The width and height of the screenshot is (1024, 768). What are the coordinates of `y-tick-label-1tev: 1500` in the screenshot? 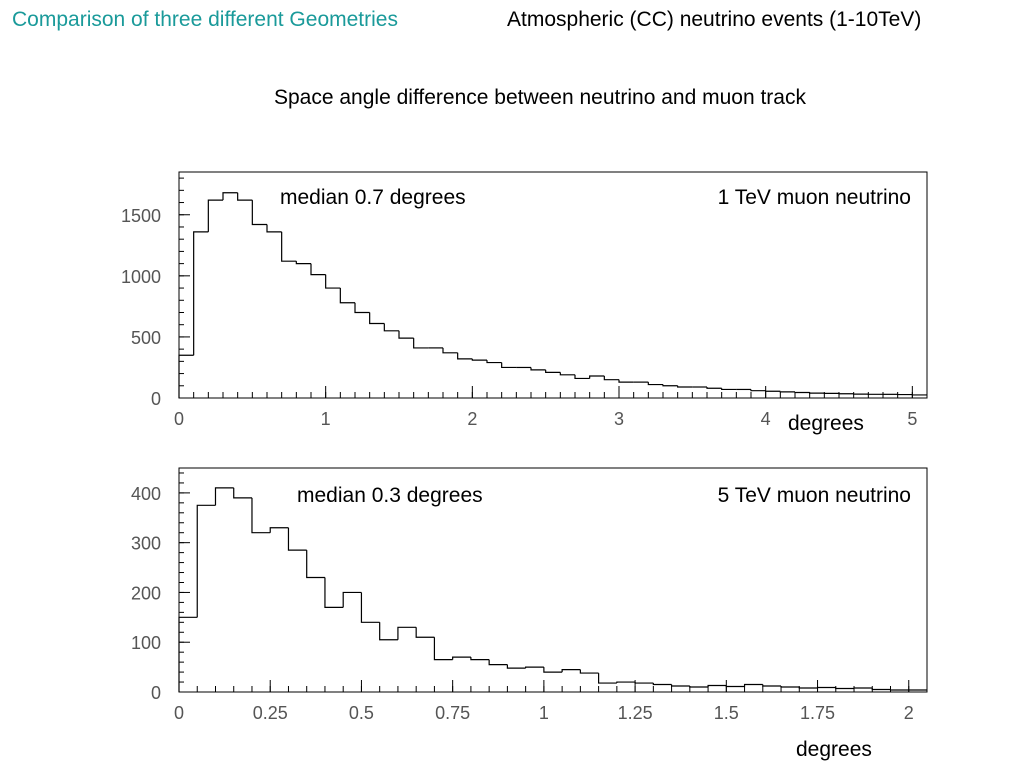 It's located at (141, 216).